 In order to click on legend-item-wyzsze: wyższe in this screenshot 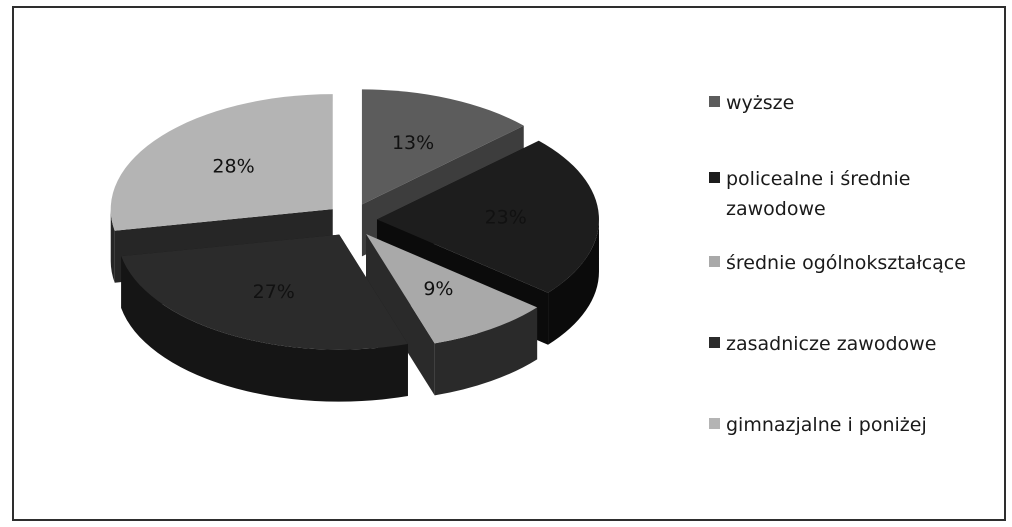, I will do `click(847, 103)`.